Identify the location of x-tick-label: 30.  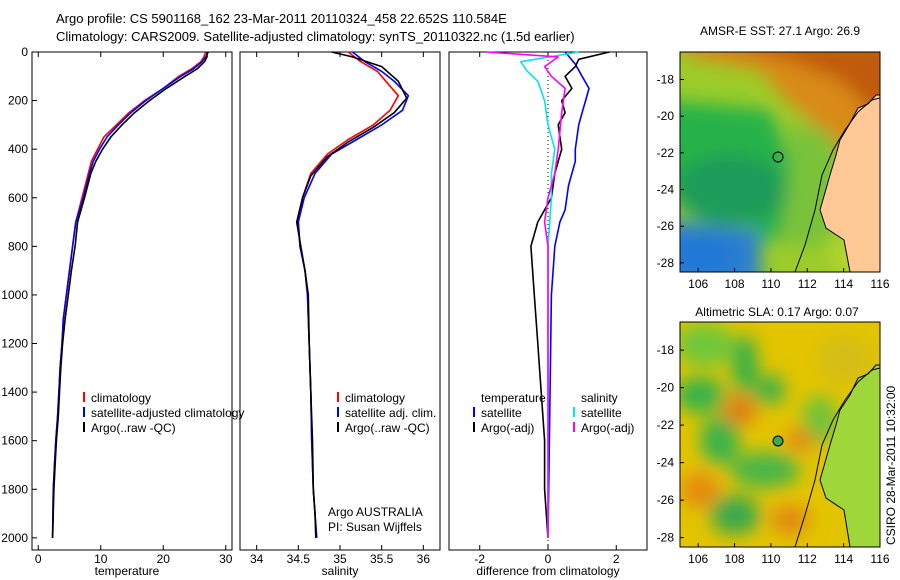
(226, 559).